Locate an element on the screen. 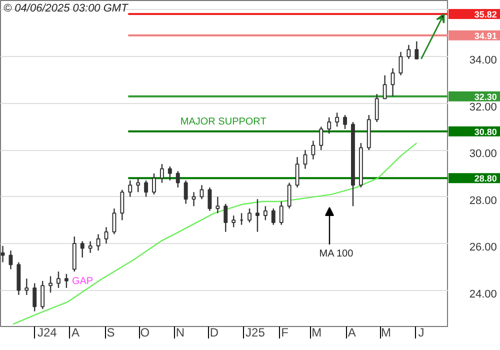  x-tick-label: D is located at coordinates (214, 333).